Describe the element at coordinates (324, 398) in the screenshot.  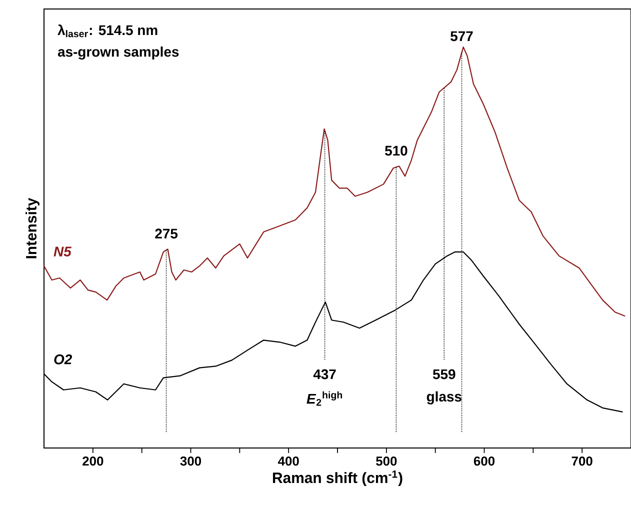
I see `annotation: E$_{2}$high` at that location.